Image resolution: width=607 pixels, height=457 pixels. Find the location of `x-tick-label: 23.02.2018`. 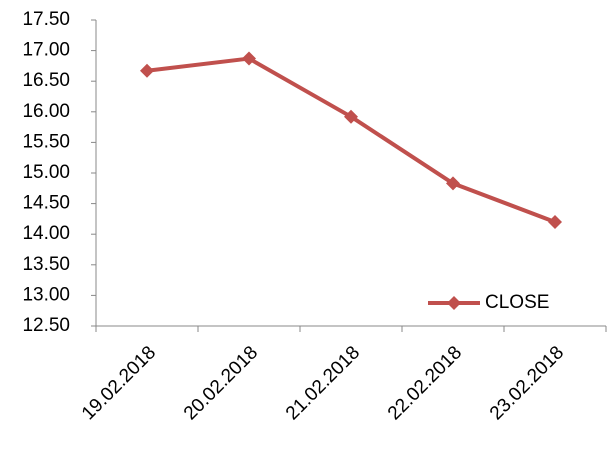

x-tick-label: 23.02.2018 is located at coordinates (527, 383).